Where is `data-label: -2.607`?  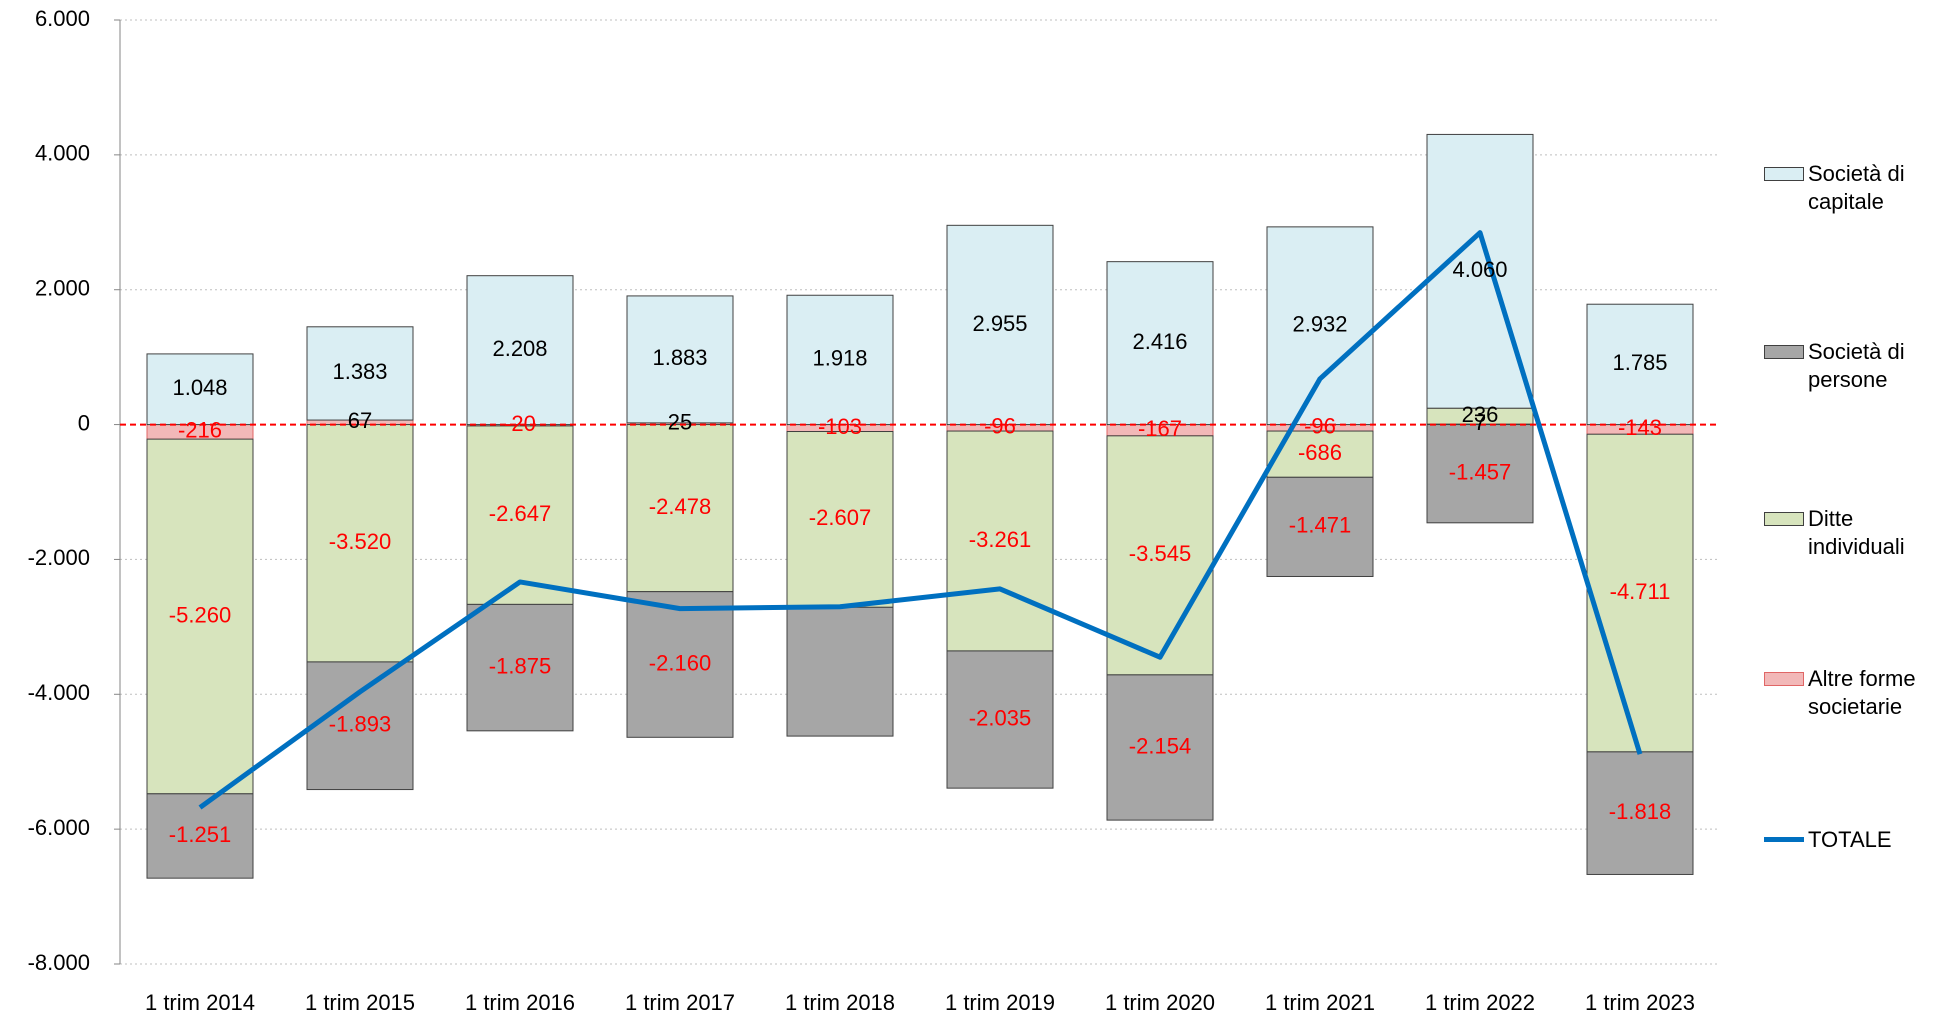
data-label: -2.607 is located at coordinates (840, 517).